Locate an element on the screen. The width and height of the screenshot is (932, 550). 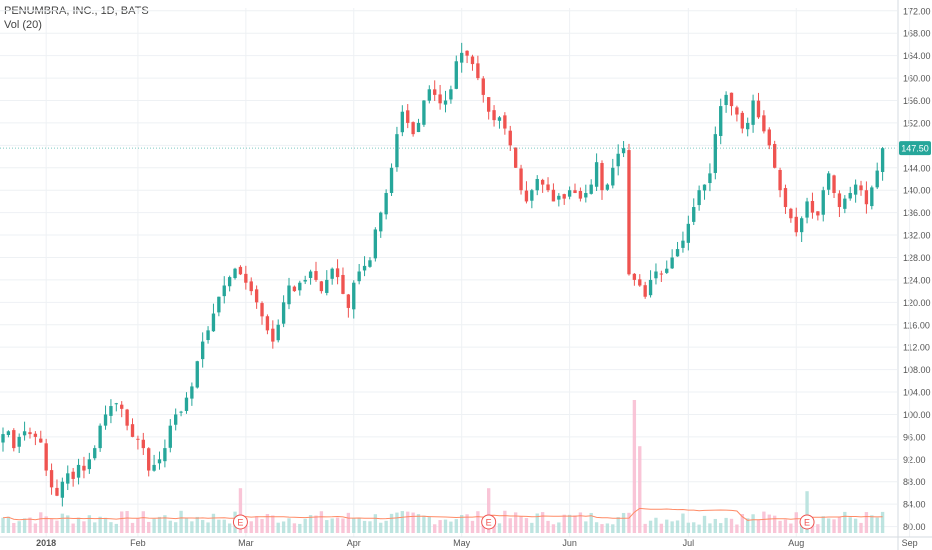
y-tick-label: 144.00 is located at coordinates (917, 168).